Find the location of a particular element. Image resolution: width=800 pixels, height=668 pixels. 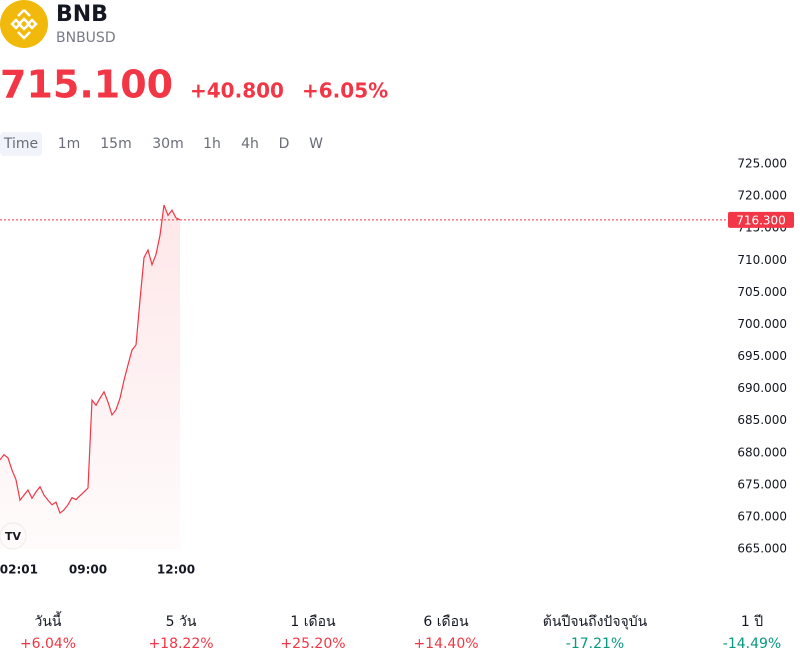

y-tick-label: 670.000 is located at coordinates (762, 516).